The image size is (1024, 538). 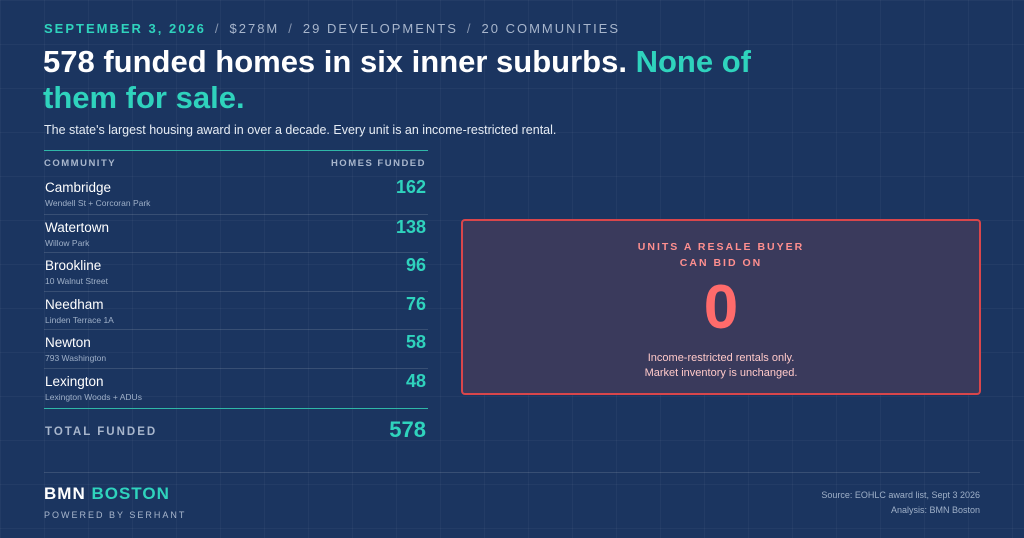 I want to click on kicker-developments: 29 DEVELOPMENTS, so click(x=380, y=28).